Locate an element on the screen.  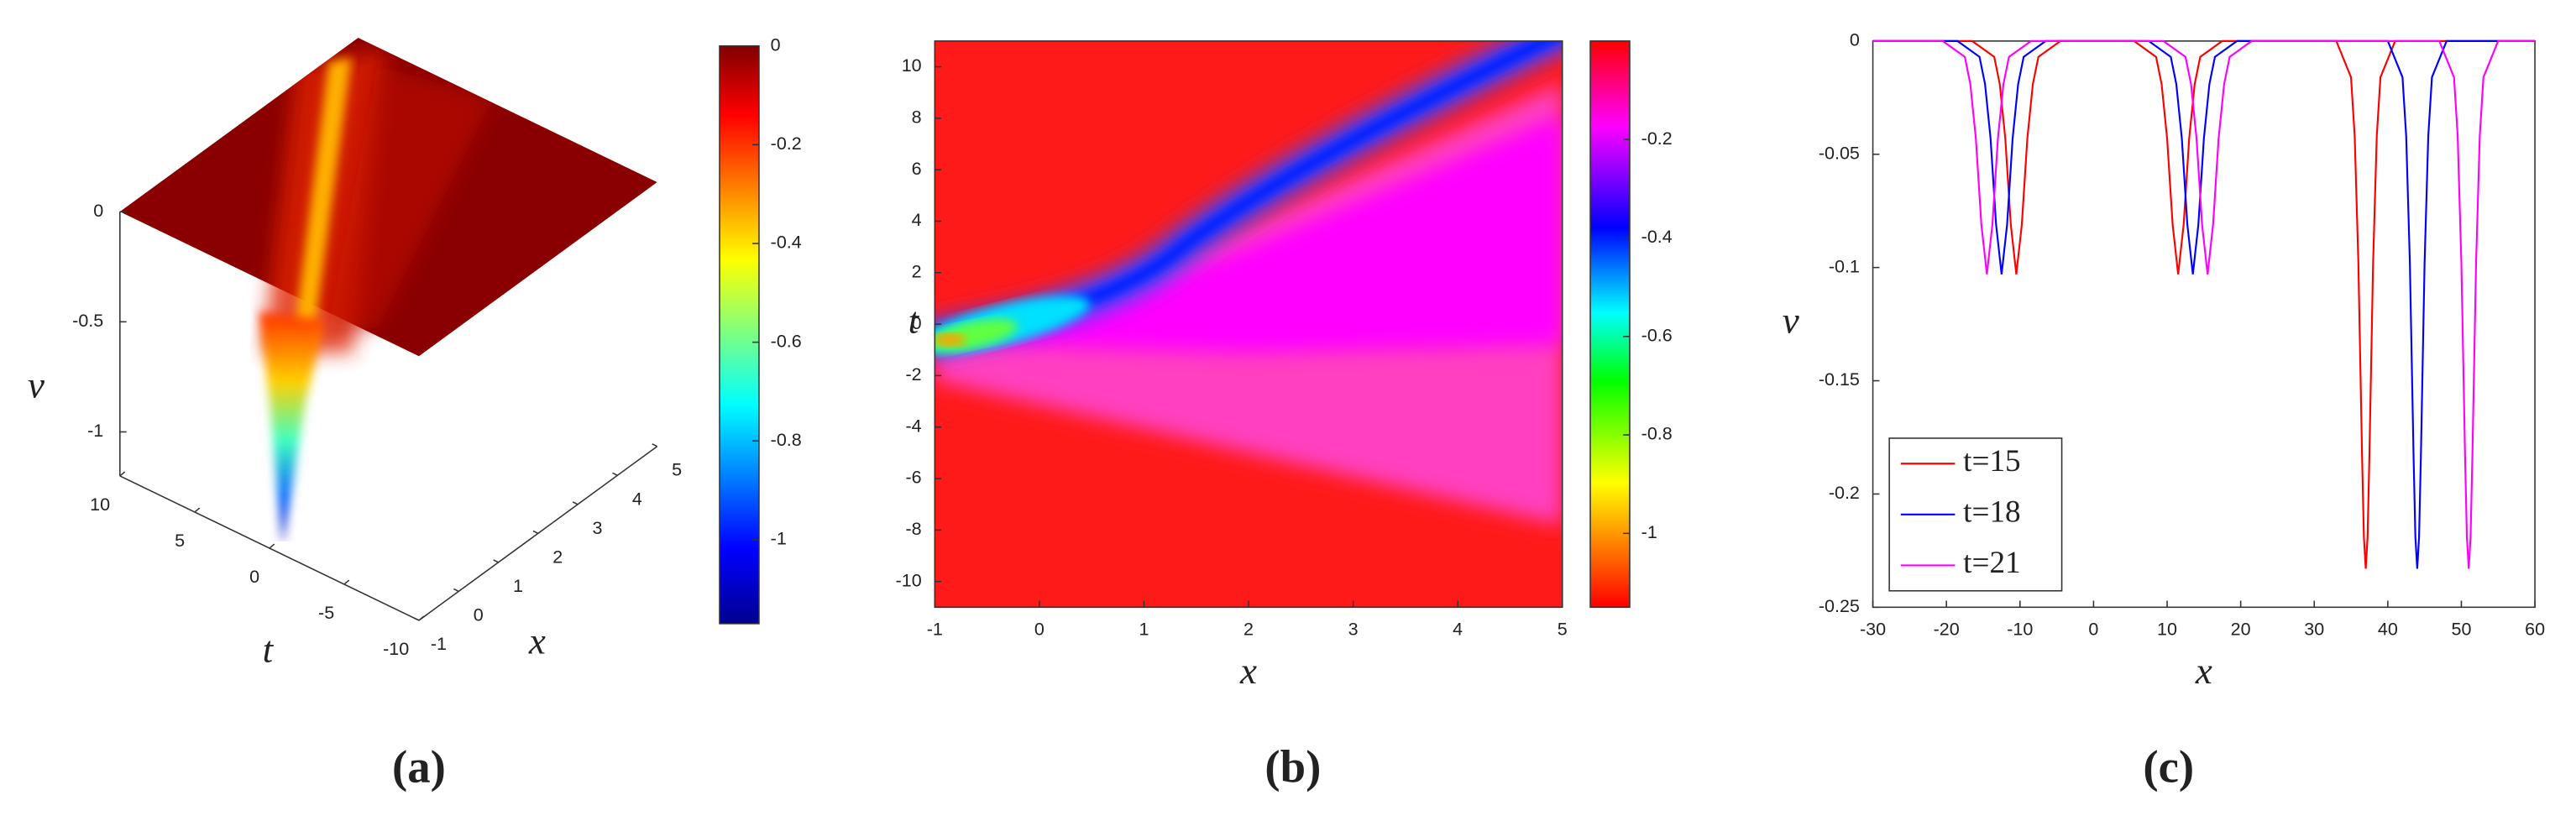
x-tick-label: 20 is located at coordinates (2241, 629).